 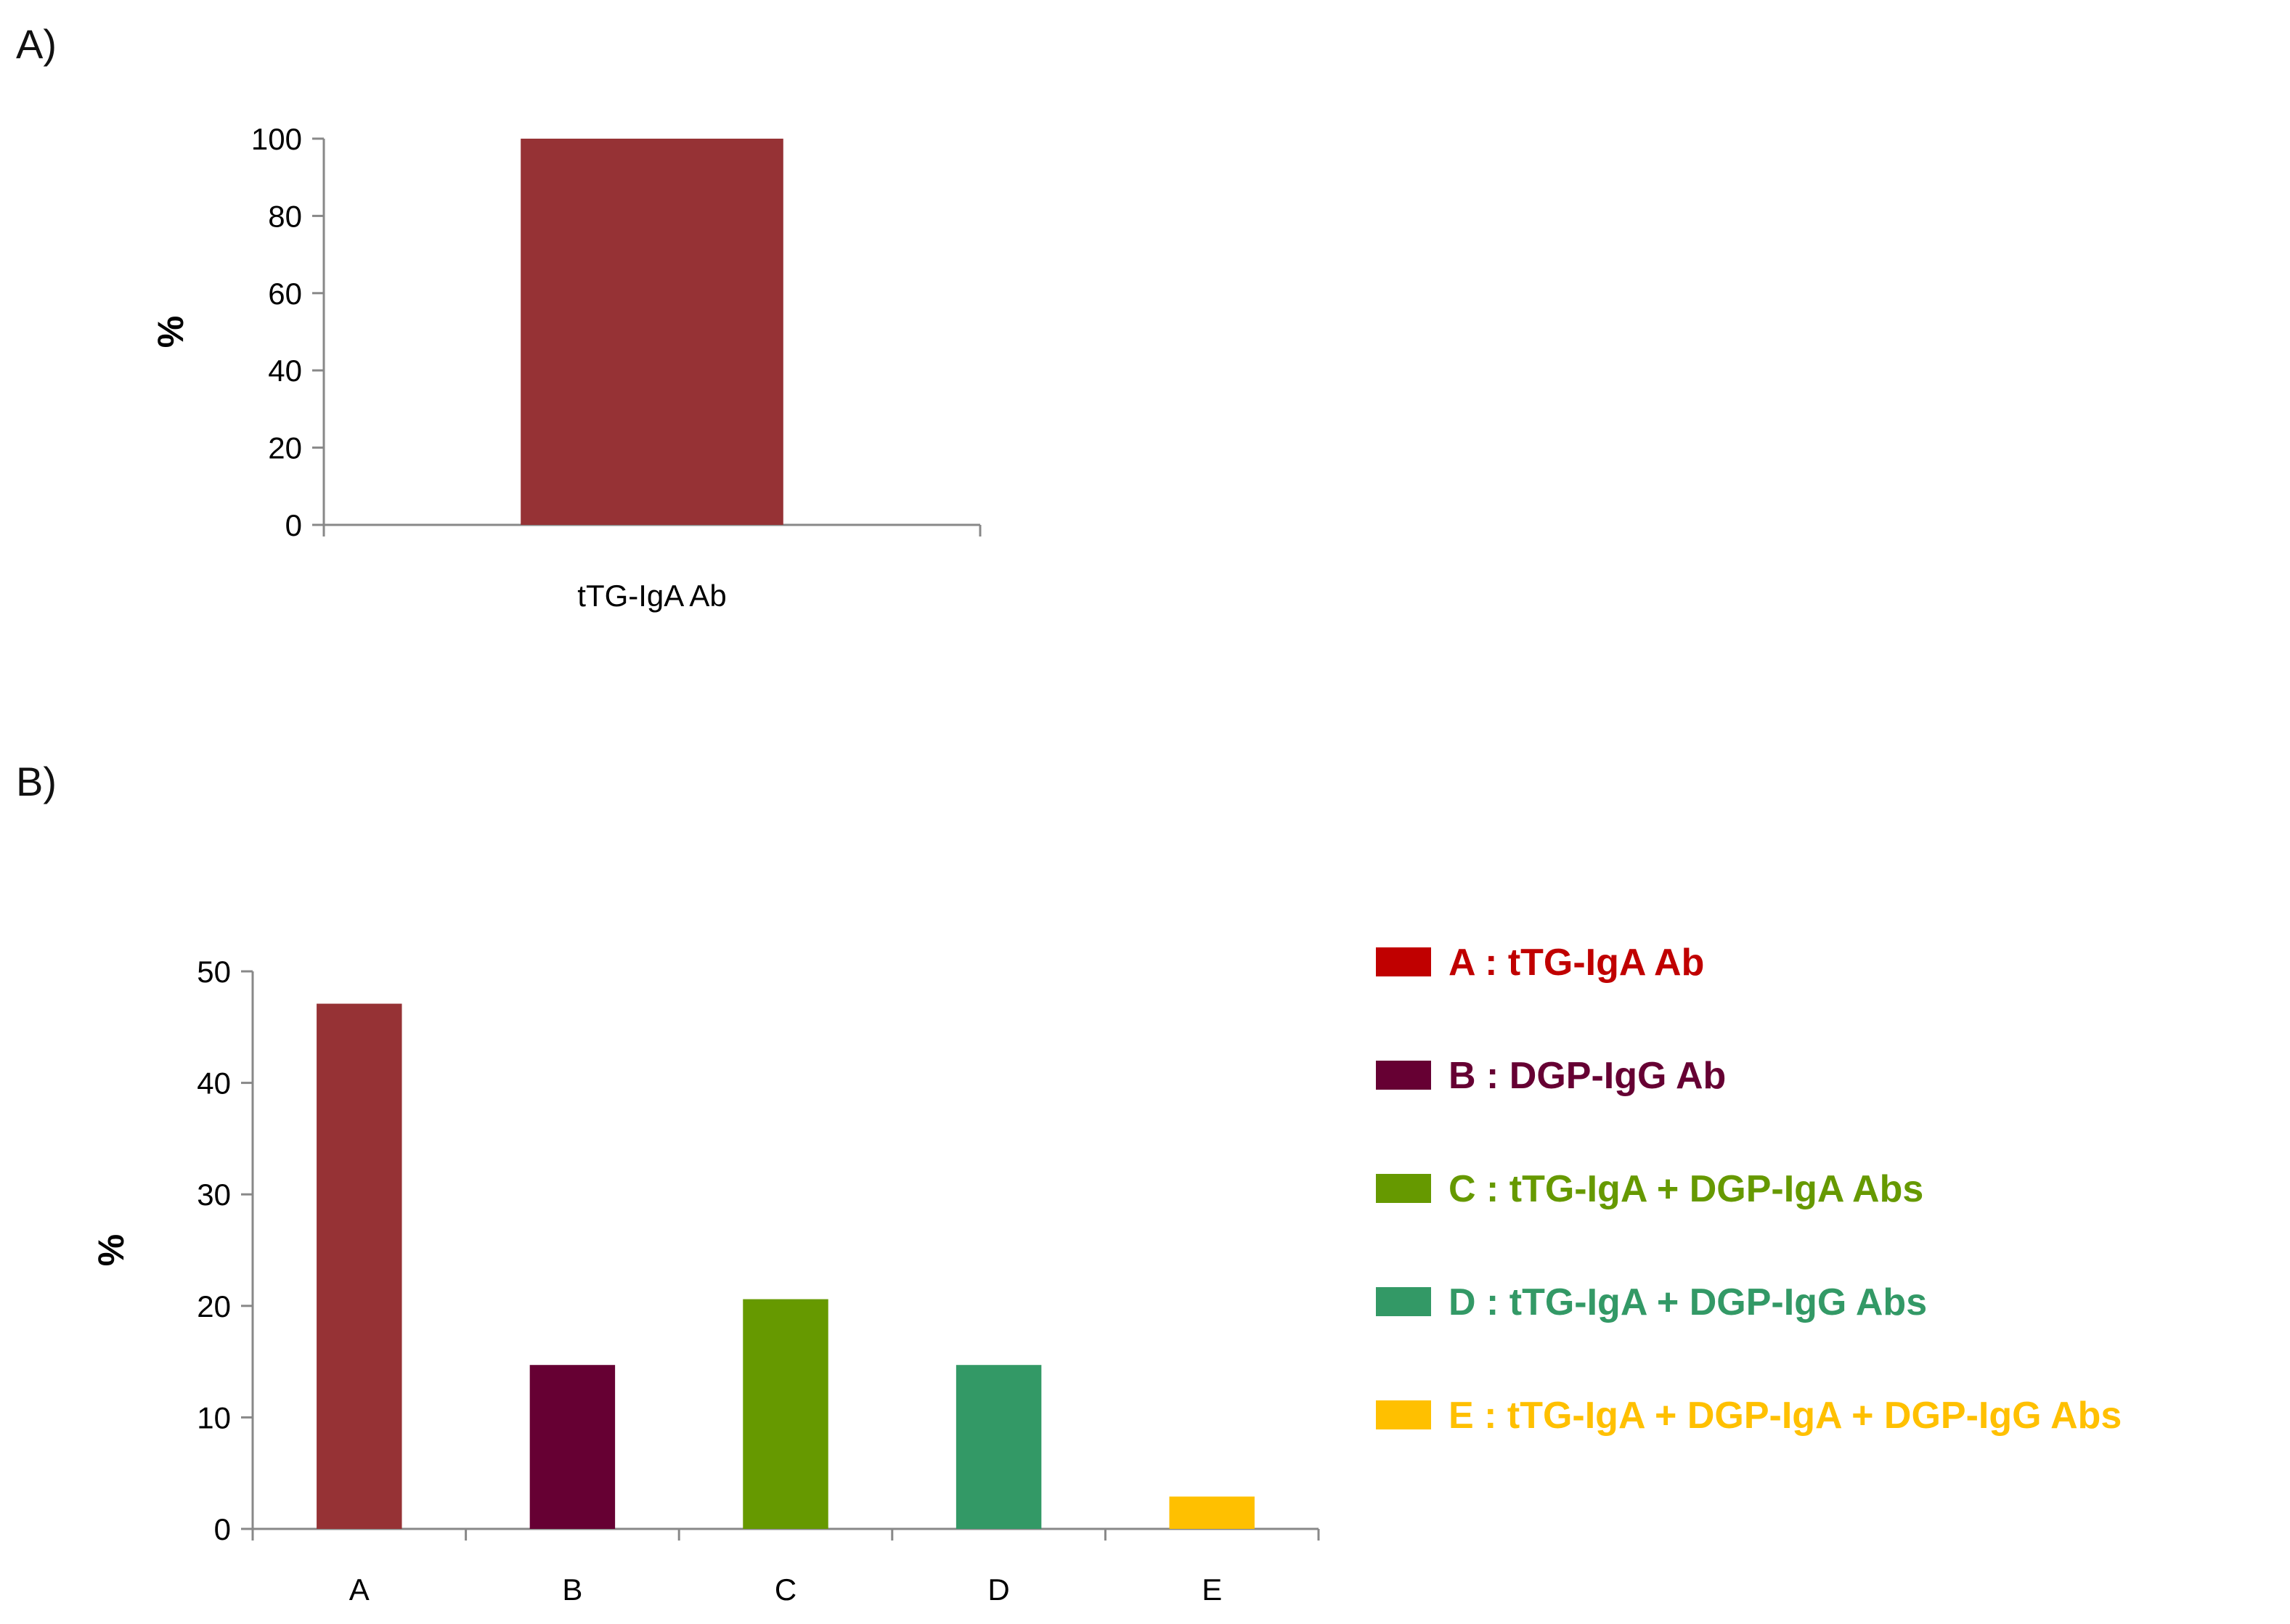 What do you see at coordinates (1587, 1076) in the screenshot?
I see `legend-label: B : DGP-IgG Ab` at bounding box center [1587, 1076].